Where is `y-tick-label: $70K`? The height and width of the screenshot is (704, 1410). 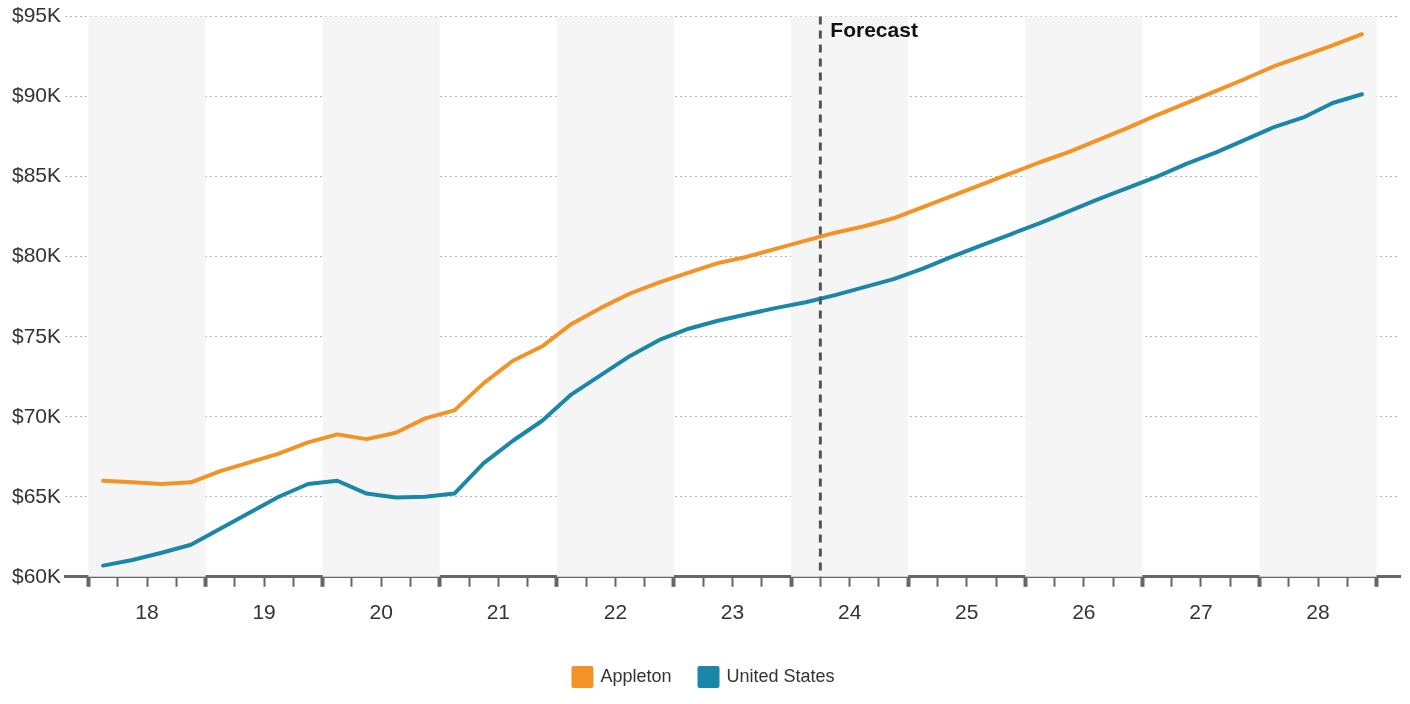
y-tick-label: $70K is located at coordinates (37, 415).